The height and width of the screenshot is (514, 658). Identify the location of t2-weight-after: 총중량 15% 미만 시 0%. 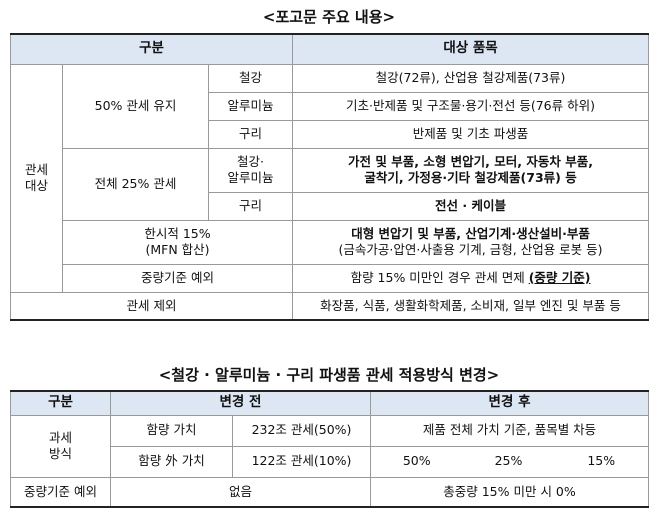
(509, 492).